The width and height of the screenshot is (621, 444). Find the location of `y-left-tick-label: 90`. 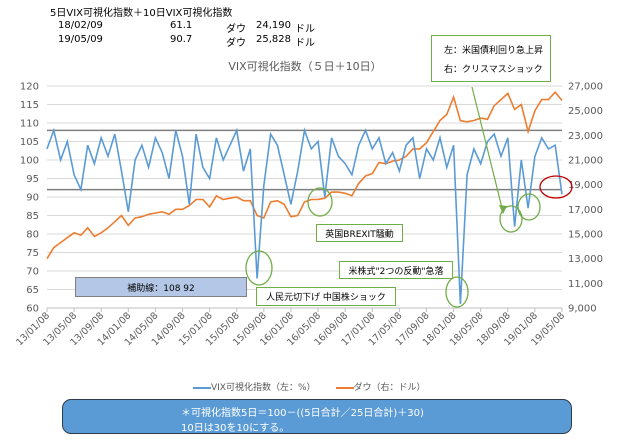

y-left-tick-label: 90 is located at coordinates (32, 198).